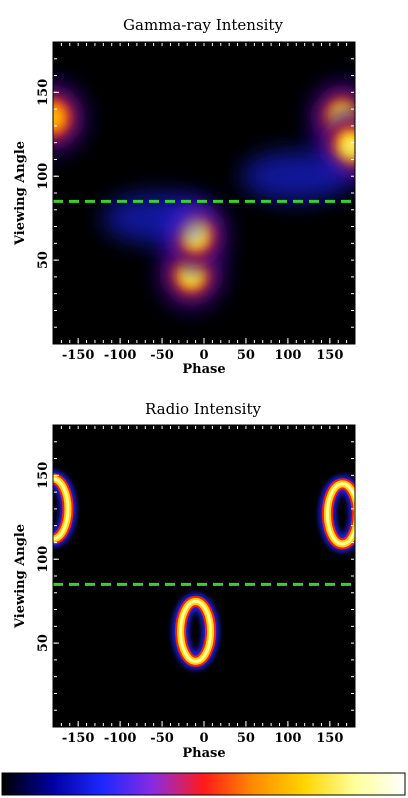 The width and height of the screenshot is (408, 798). What do you see at coordinates (20, 193) in the screenshot?
I see `gamma-y-axis-label: Viewing Angle` at bounding box center [20, 193].